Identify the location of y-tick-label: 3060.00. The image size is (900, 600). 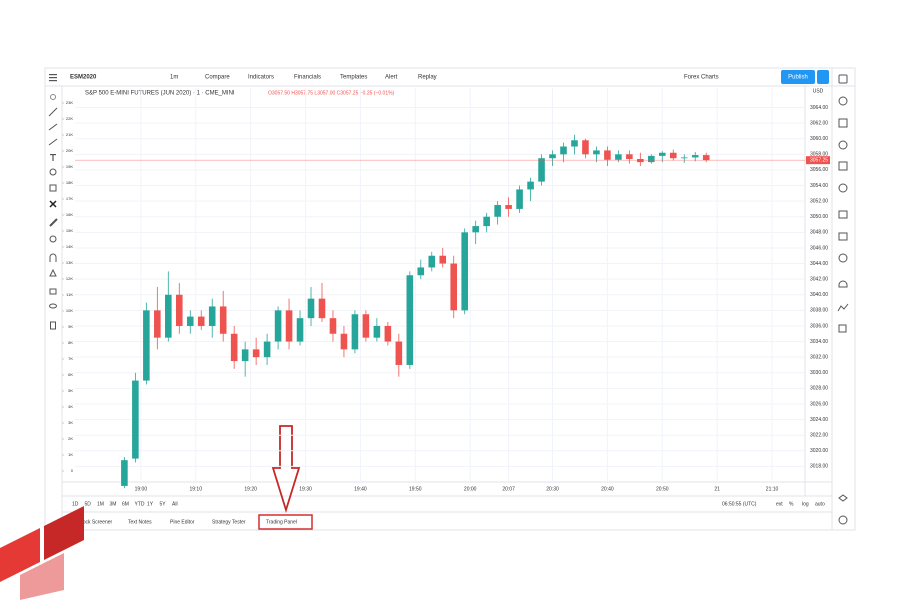
(819, 139).